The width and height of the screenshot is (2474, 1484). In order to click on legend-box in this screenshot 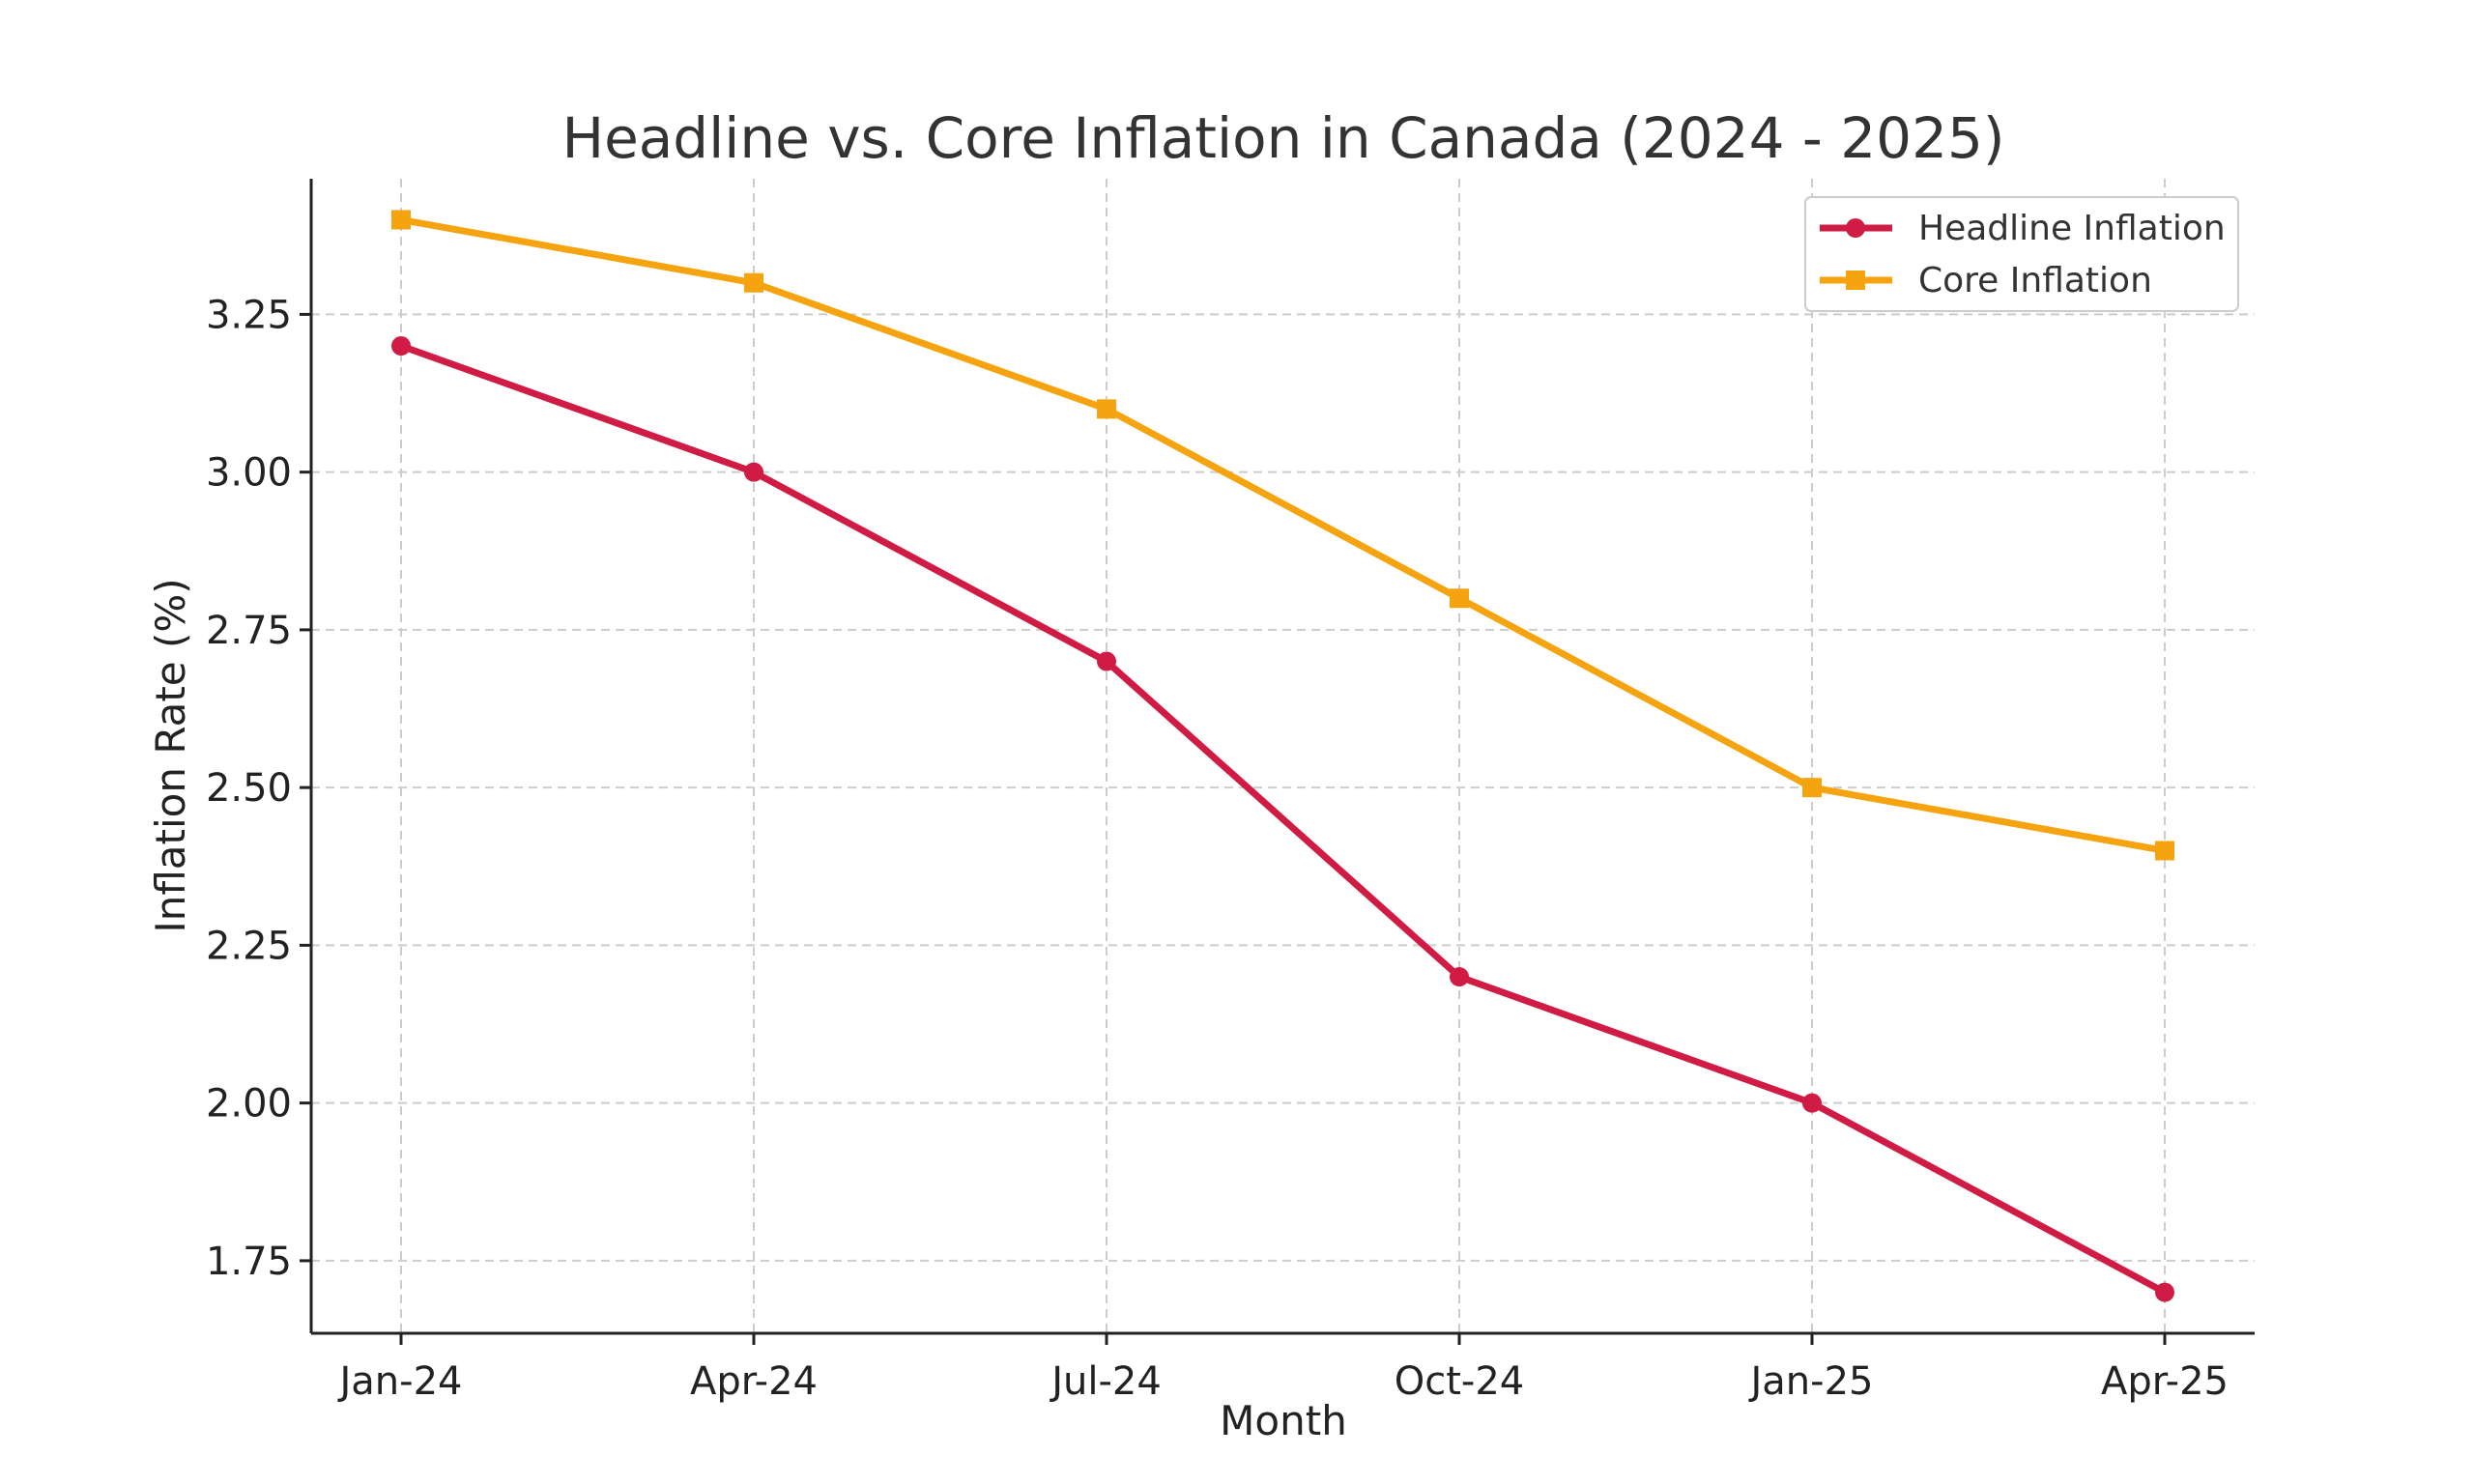, I will do `click(2021, 254)`.